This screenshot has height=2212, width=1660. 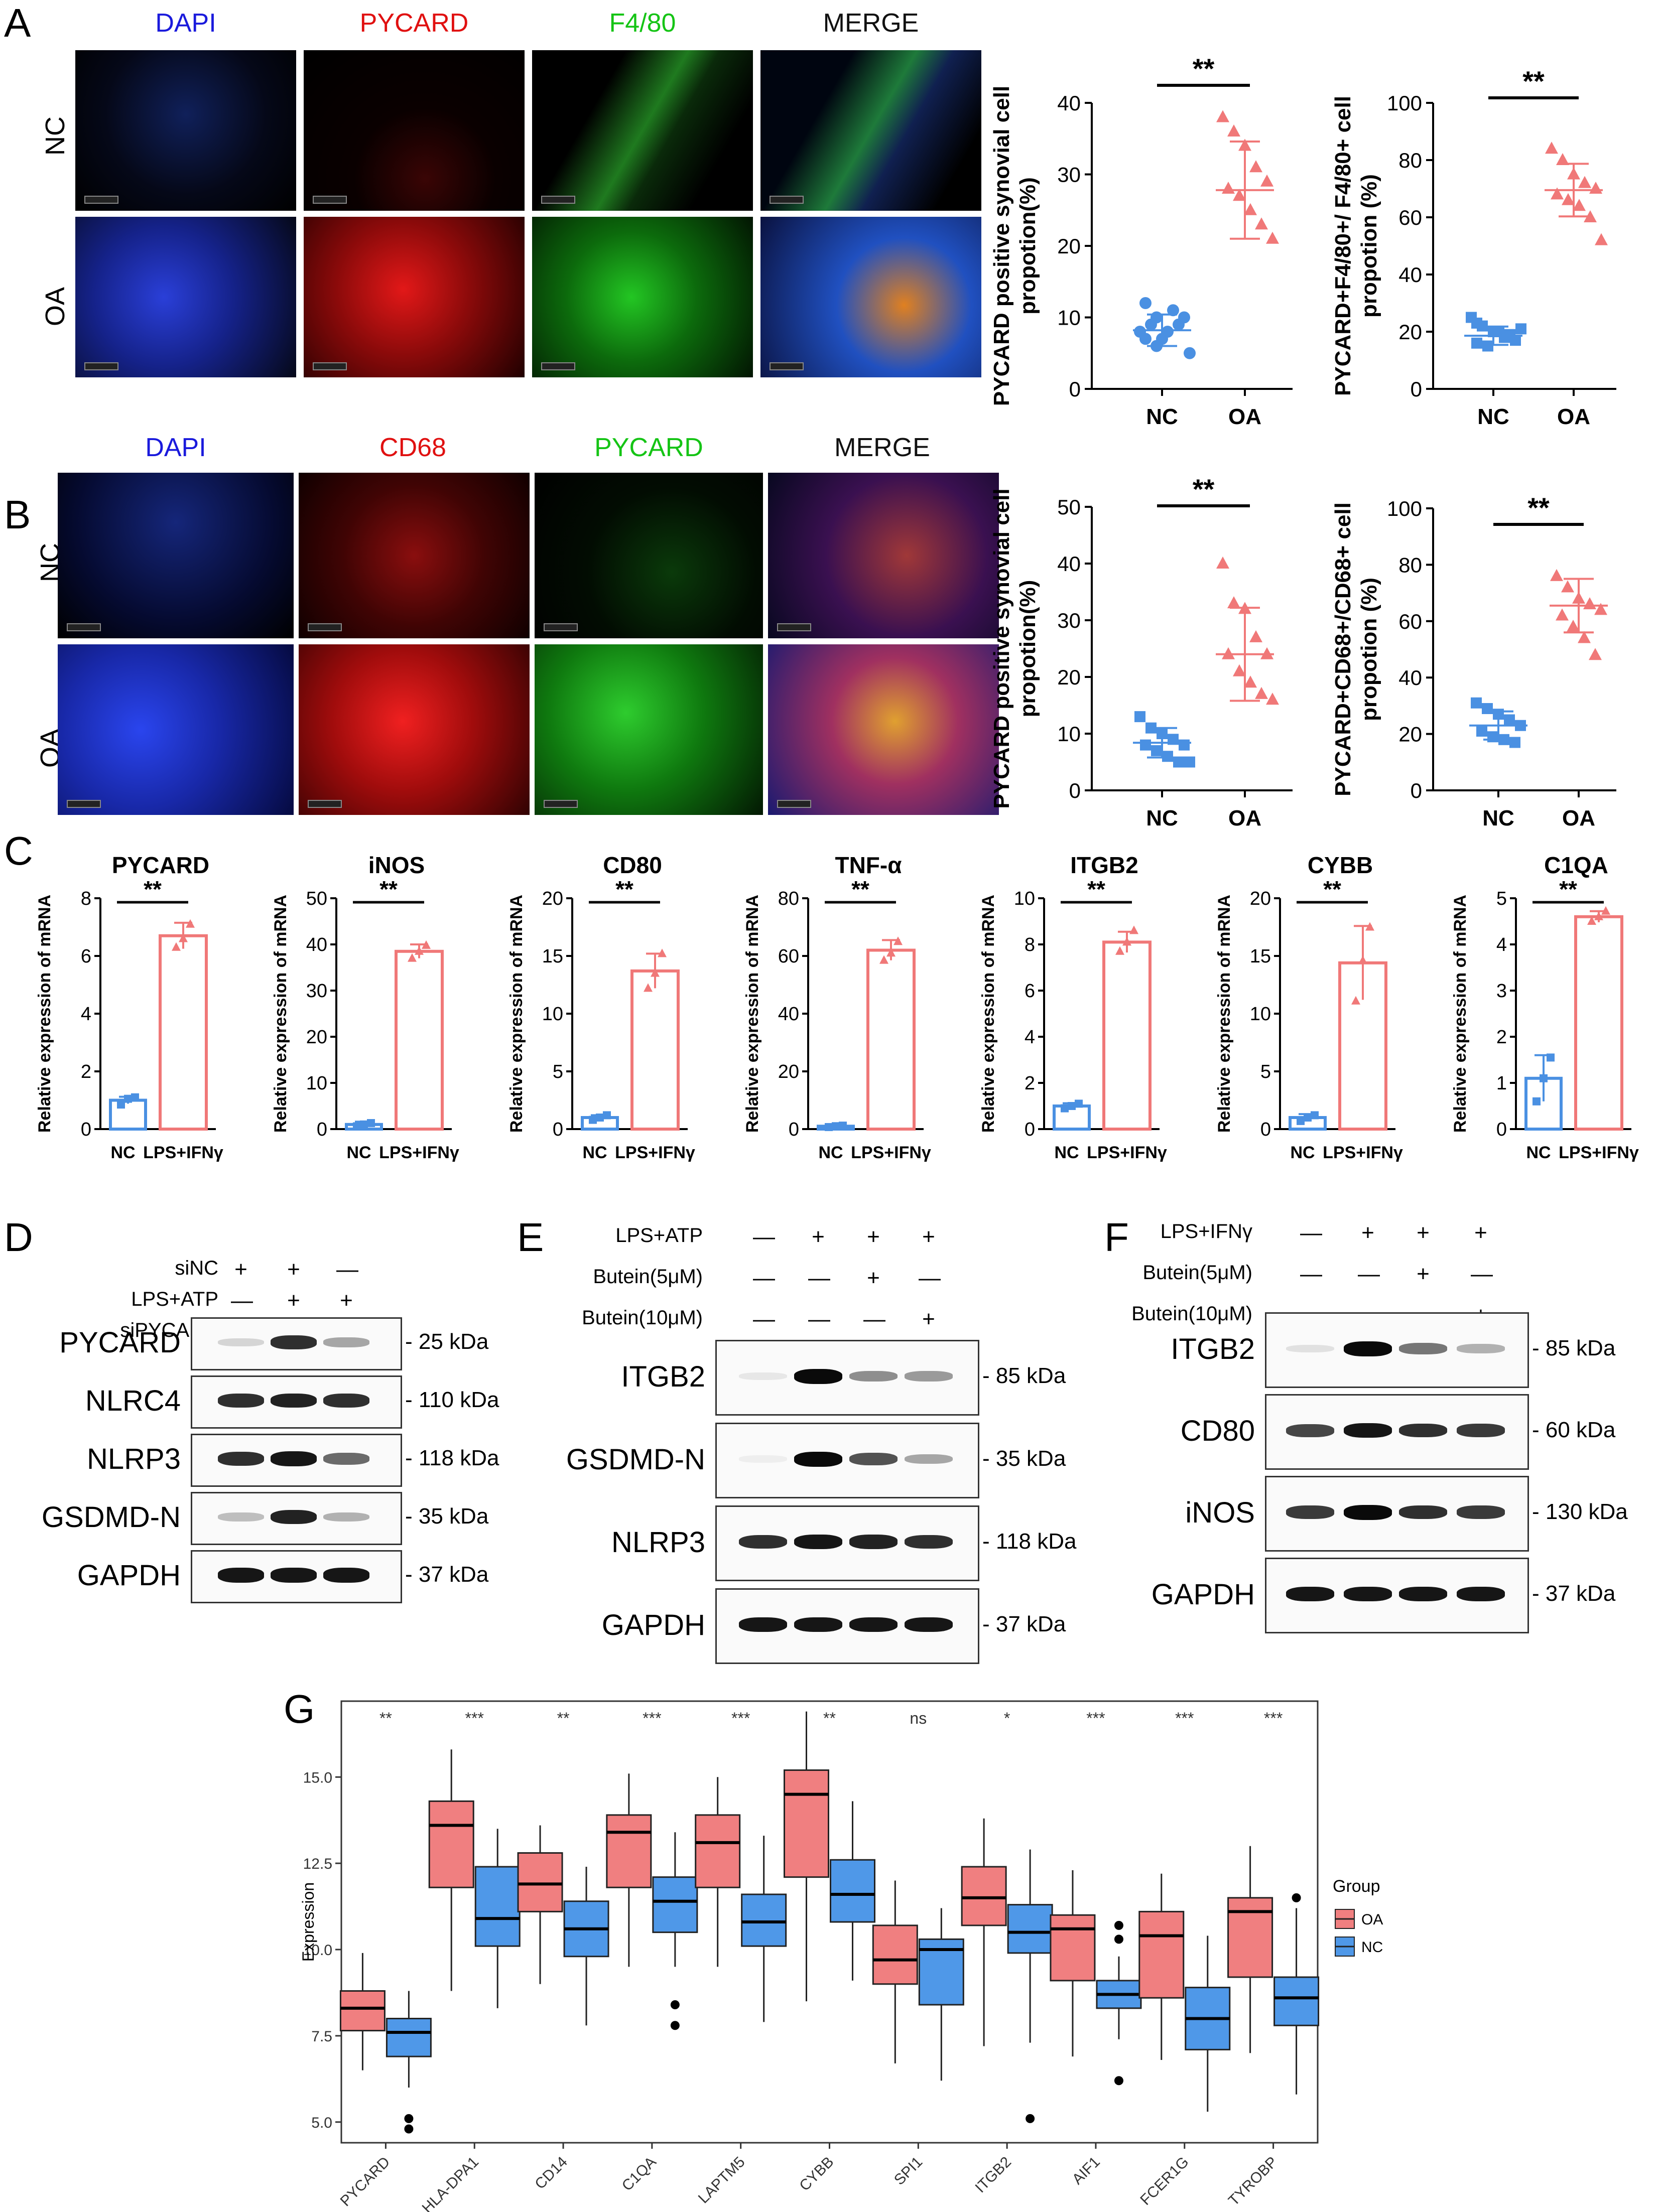 What do you see at coordinates (176, 555) in the screenshot?
I see `micrograph-b-nc-dapi` at bounding box center [176, 555].